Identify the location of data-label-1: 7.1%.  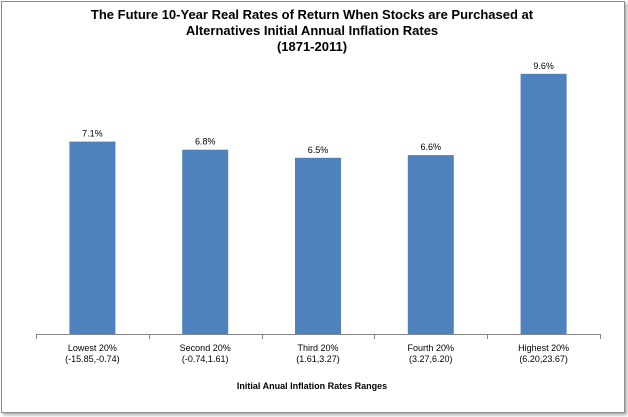
(92, 134).